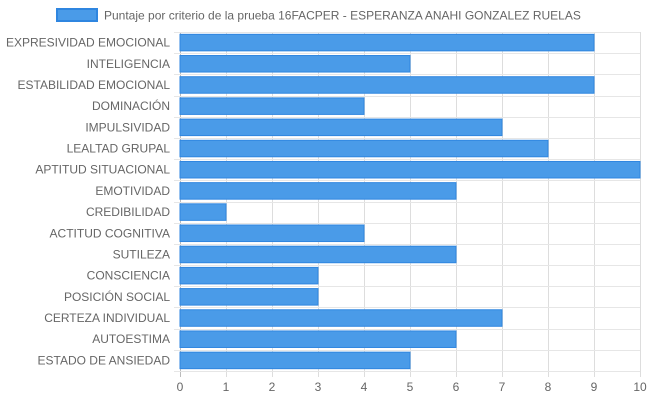  Describe the element at coordinates (180, 387) in the screenshot. I see `x-tick-label: 0` at that location.